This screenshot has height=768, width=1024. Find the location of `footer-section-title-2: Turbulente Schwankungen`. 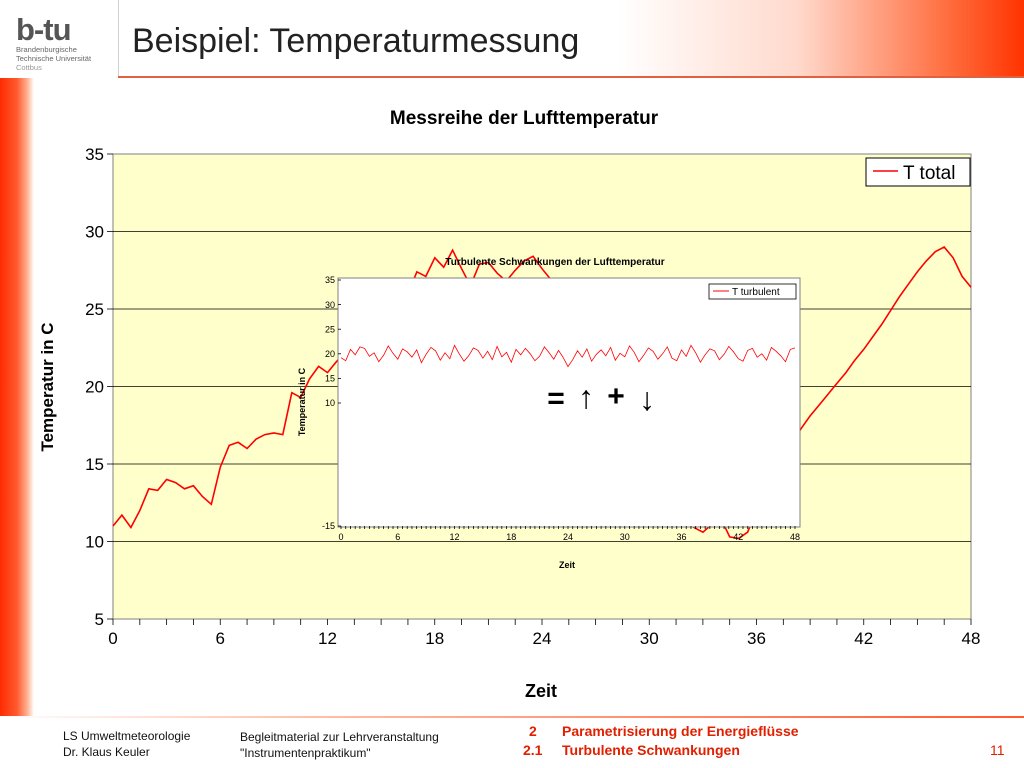

footer-section-title-2: Turbulente Schwankungen is located at coordinates (651, 750).